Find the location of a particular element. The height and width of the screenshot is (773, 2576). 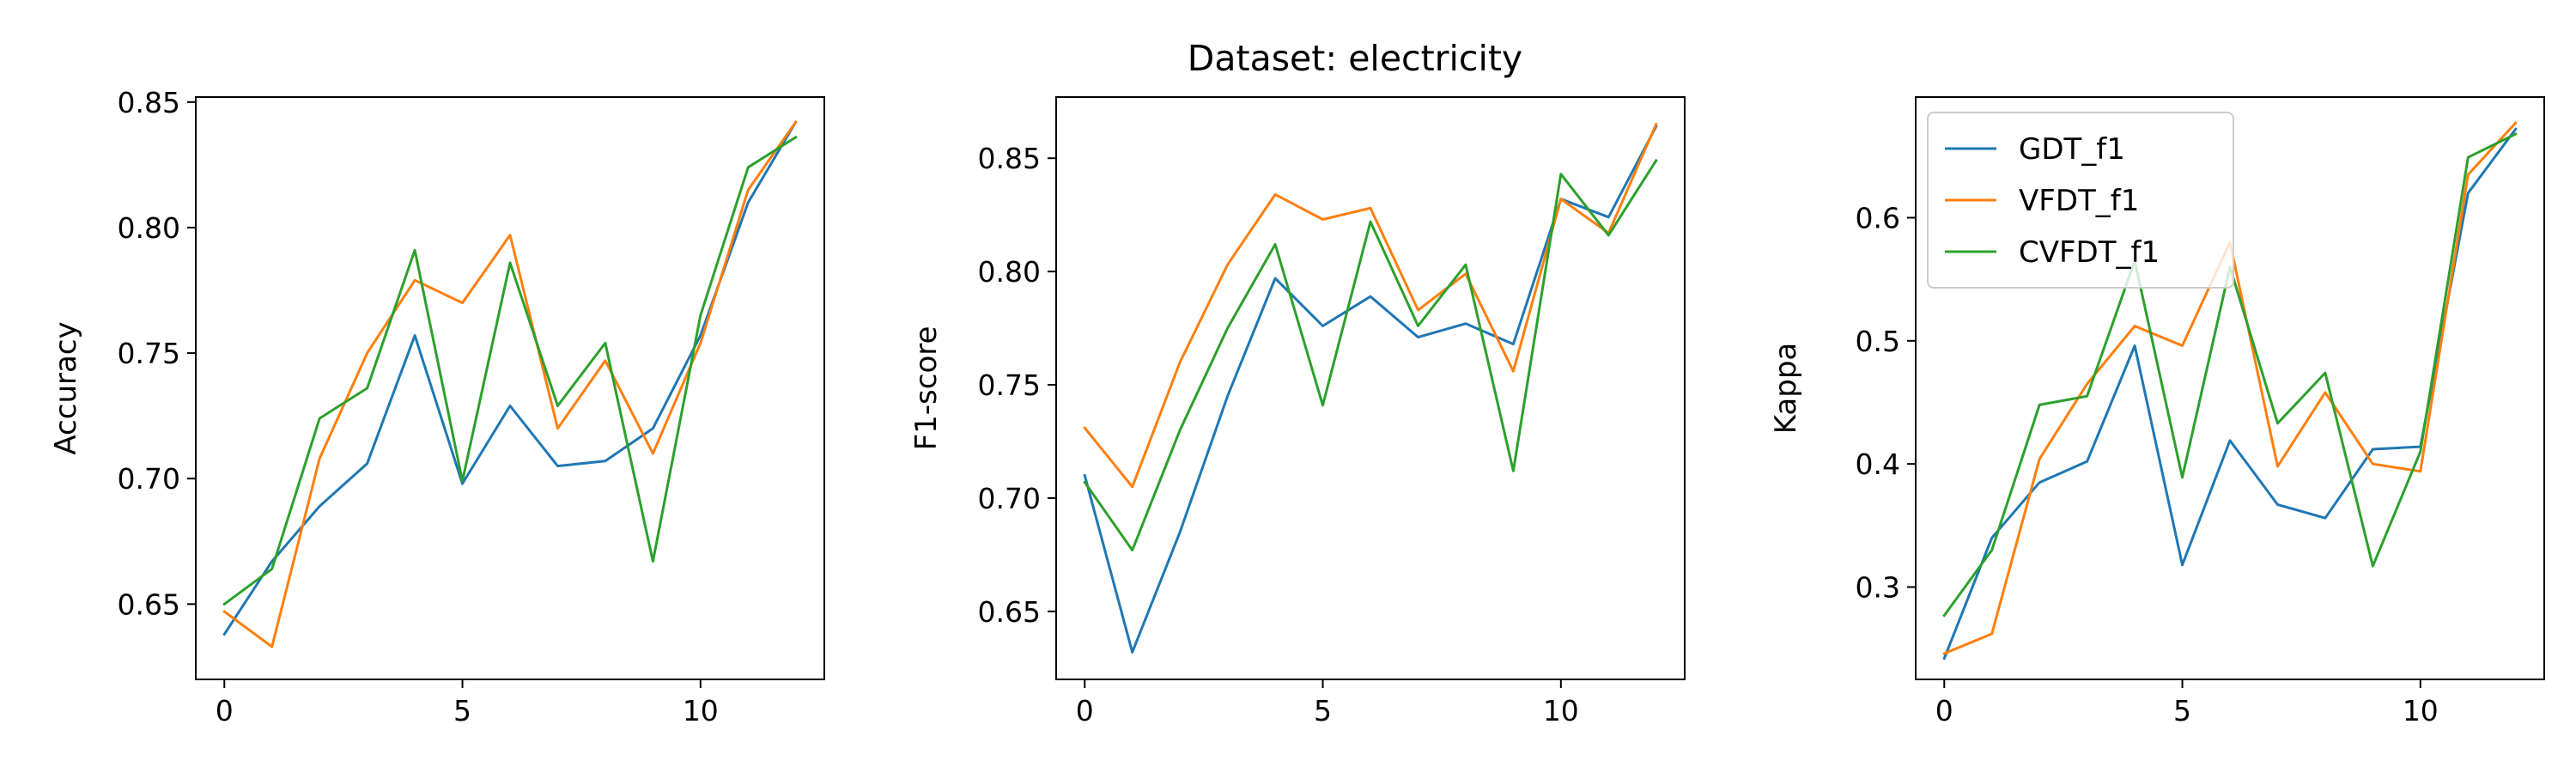

legend-box is located at coordinates (2080, 200).